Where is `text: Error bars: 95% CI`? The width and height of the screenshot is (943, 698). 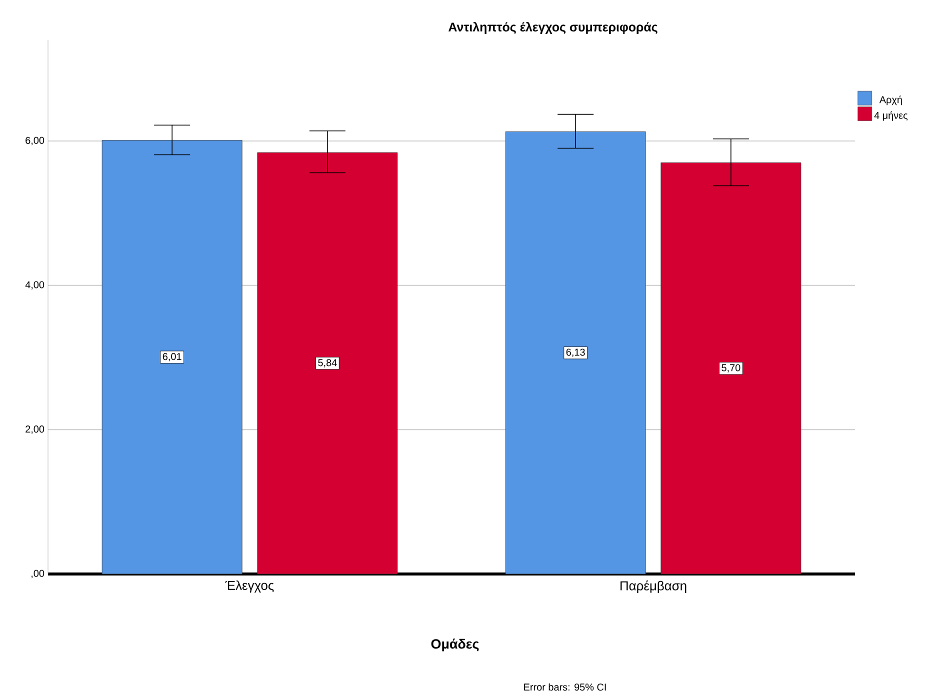
text: Error bars: 95% CI is located at coordinates (565, 687).